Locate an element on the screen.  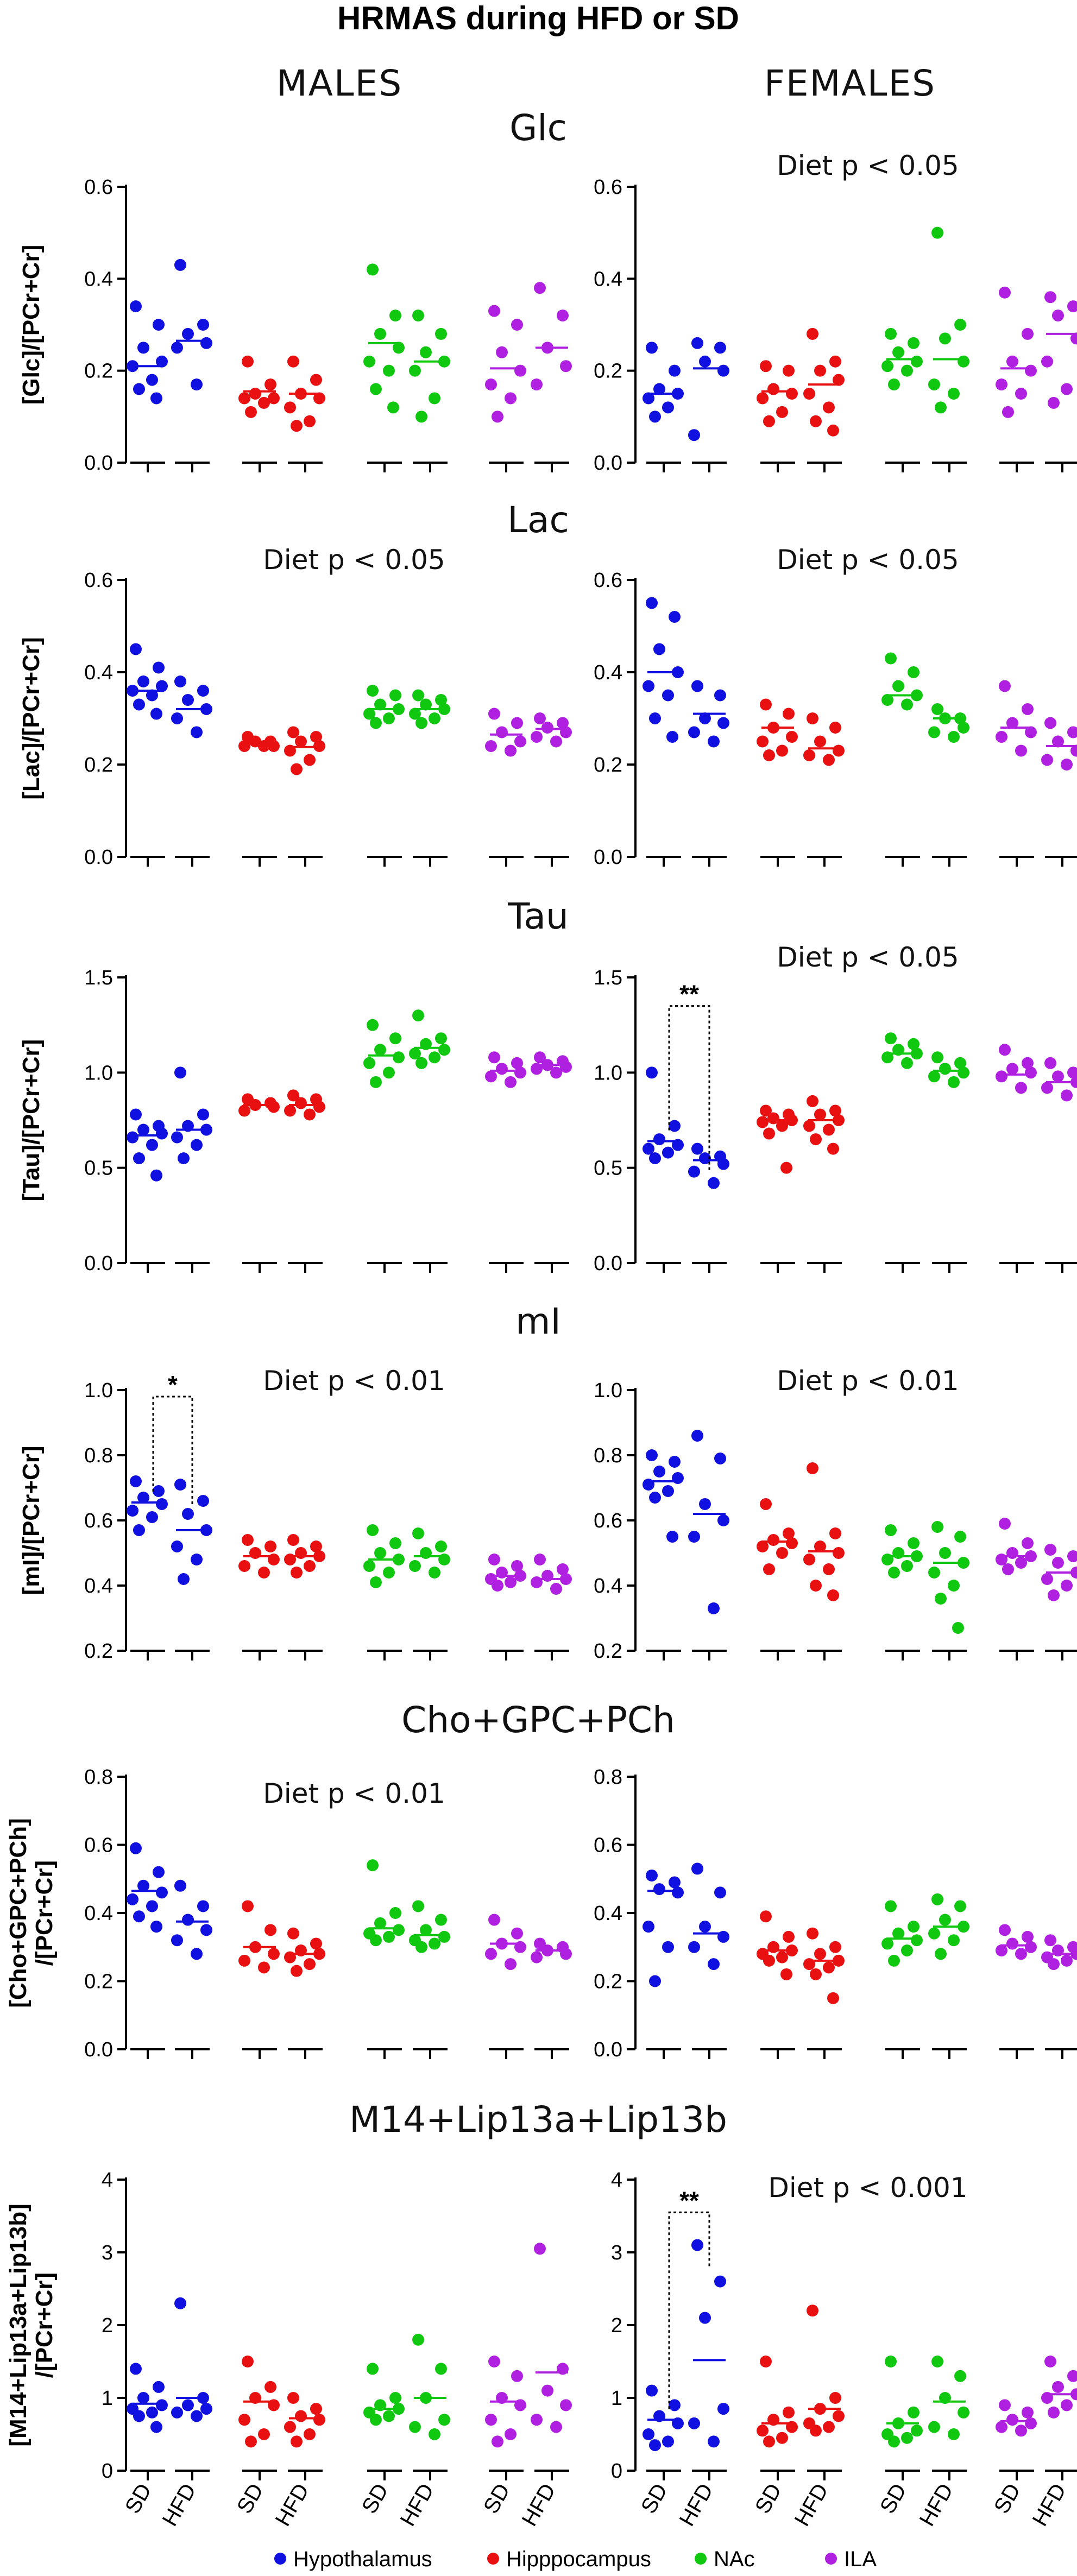
y-axis-label-line: [M14+Lip13a+Lip13b] is located at coordinates (18, 2325).